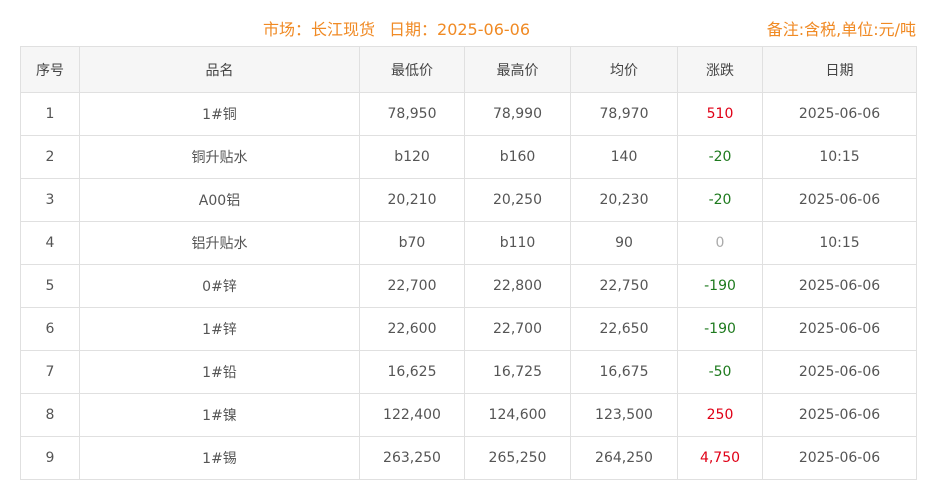  I want to click on page-header: 市场：长江现货 日期：2025-06-06 备注:含税,单位:元/吨, so click(470, 23).